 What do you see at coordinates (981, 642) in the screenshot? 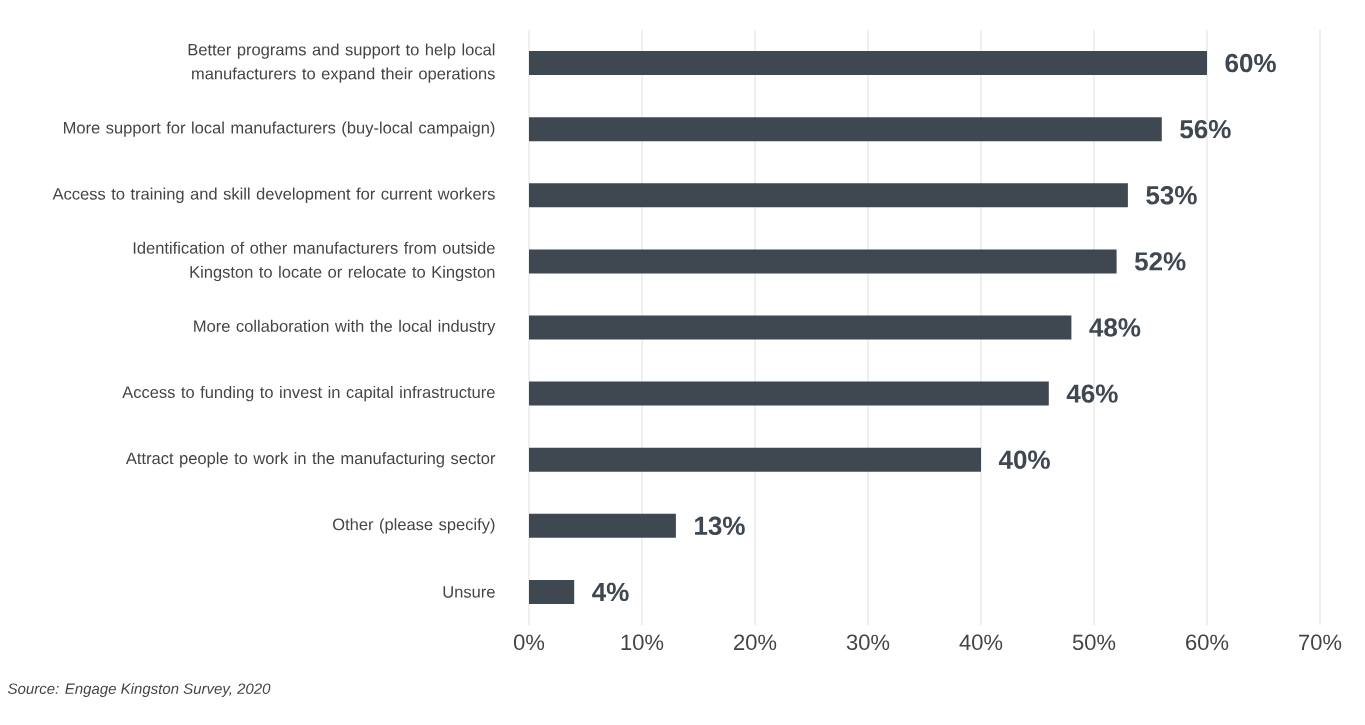
I see `x-tick-label: 40%` at bounding box center [981, 642].